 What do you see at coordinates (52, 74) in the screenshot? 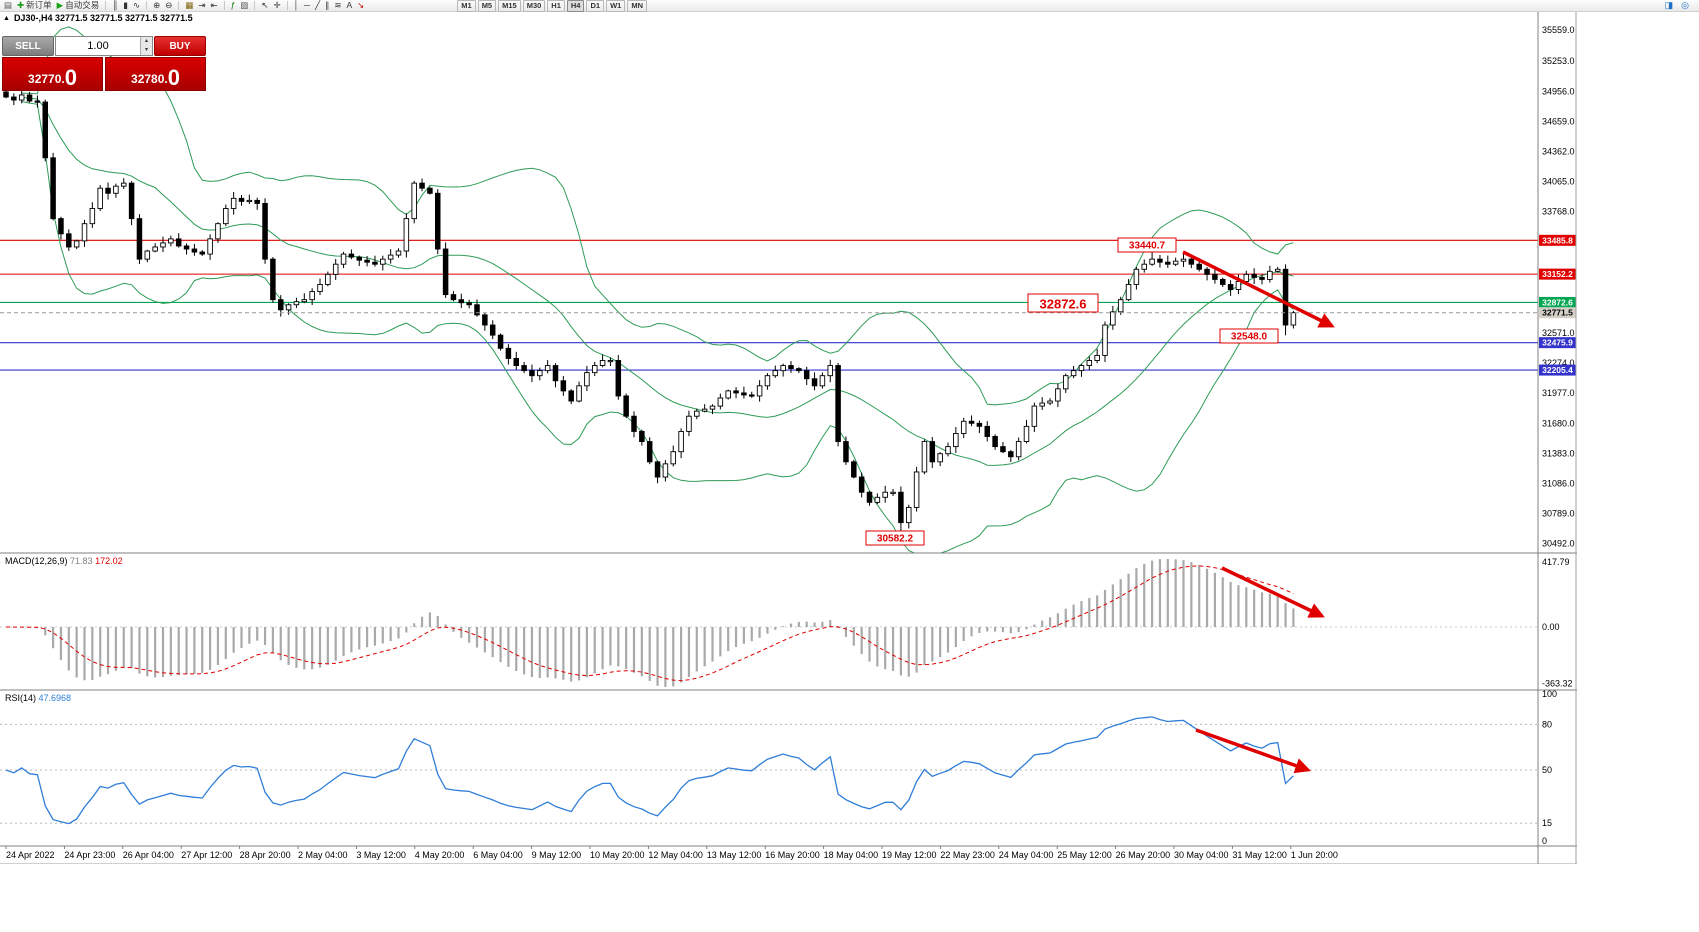
I see `sell-price: 32770. 0` at bounding box center [52, 74].